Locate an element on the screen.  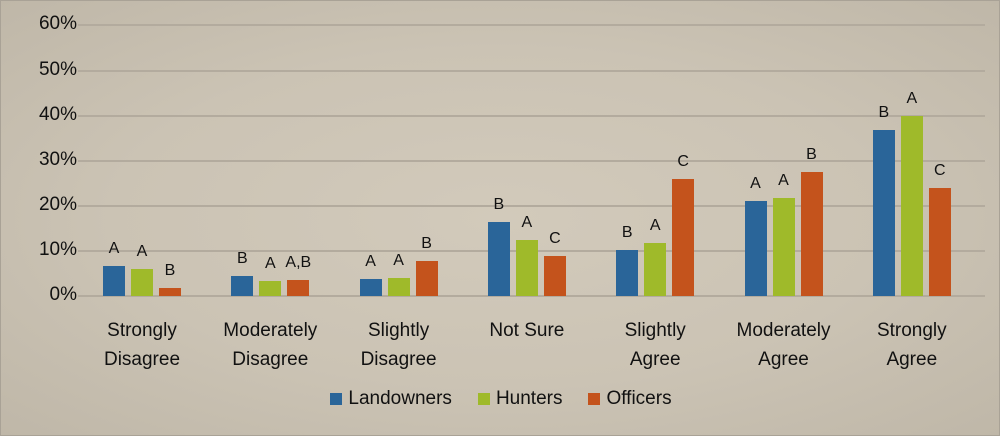
legend-item-officers: Officers is located at coordinates (630, 399).